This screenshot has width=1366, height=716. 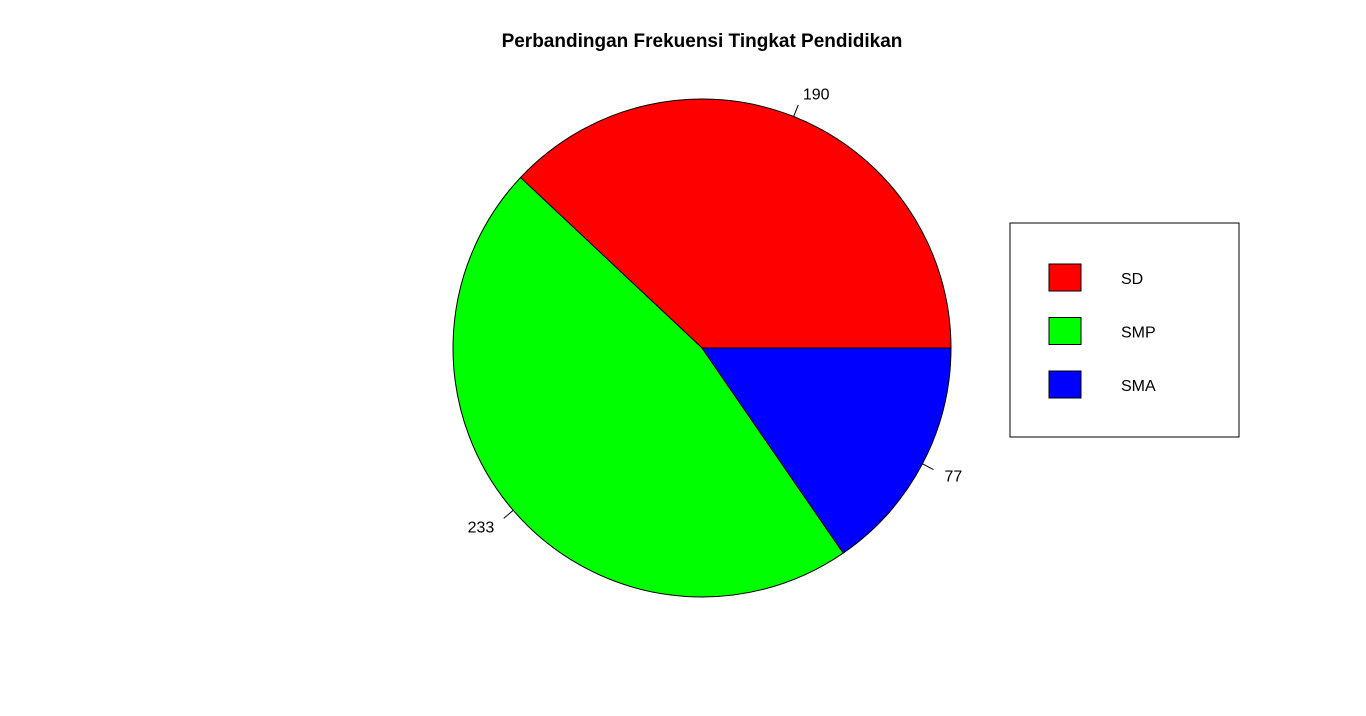 What do you see at coordinates (1138, 333) in the screenshot?
I see `legend-label-smp: SMP` at bounding box center [1138, 333].